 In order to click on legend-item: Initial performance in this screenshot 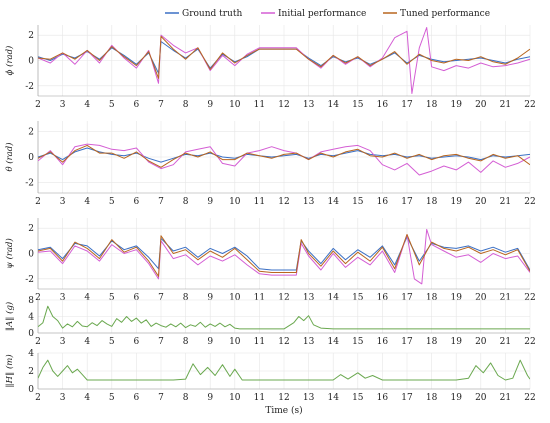, I will do `click(313, 14)`.